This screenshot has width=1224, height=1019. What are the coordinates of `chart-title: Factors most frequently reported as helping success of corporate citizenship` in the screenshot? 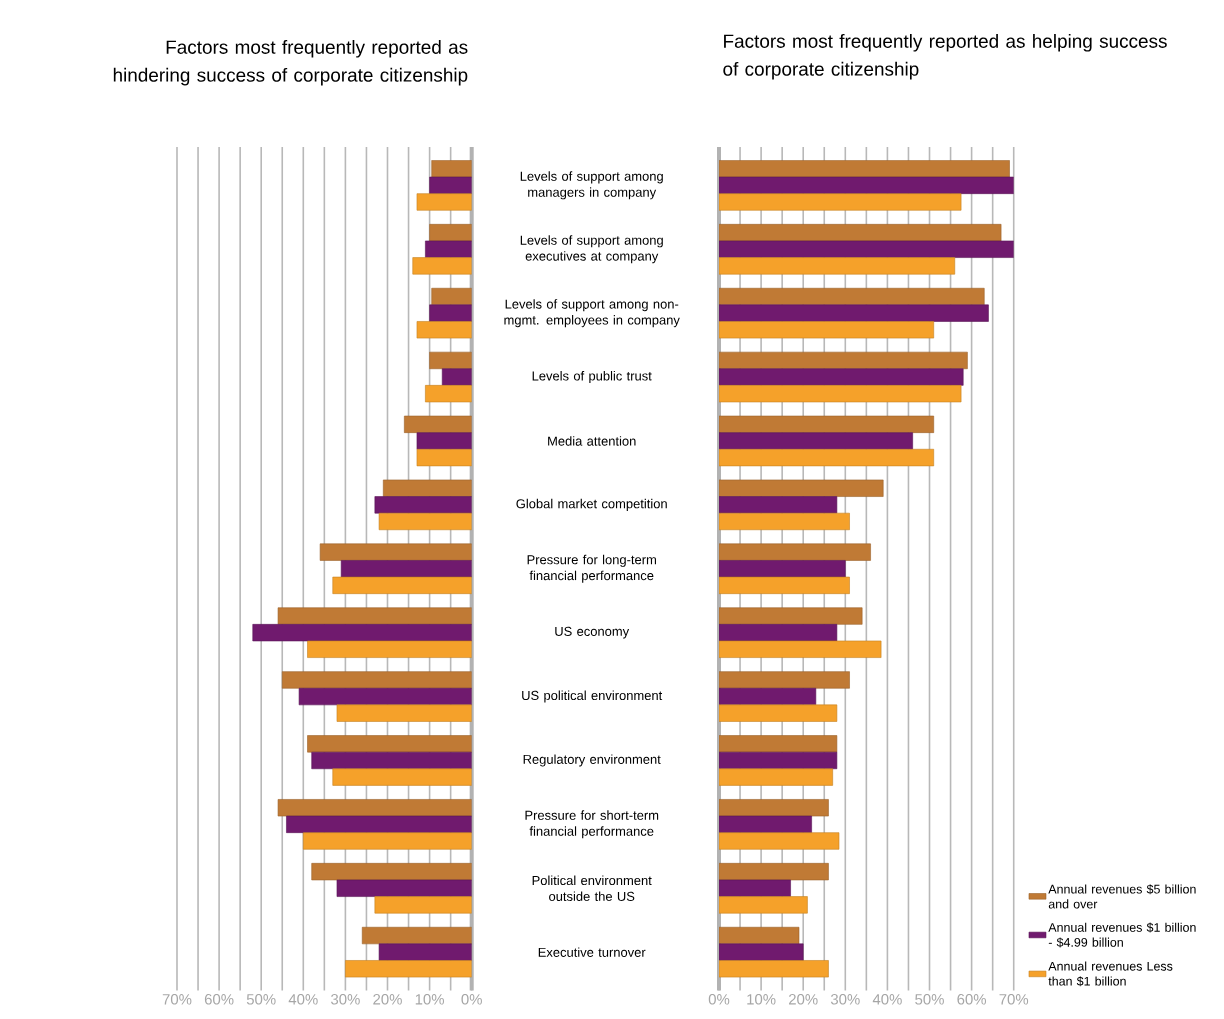 It's located at (945, 56).